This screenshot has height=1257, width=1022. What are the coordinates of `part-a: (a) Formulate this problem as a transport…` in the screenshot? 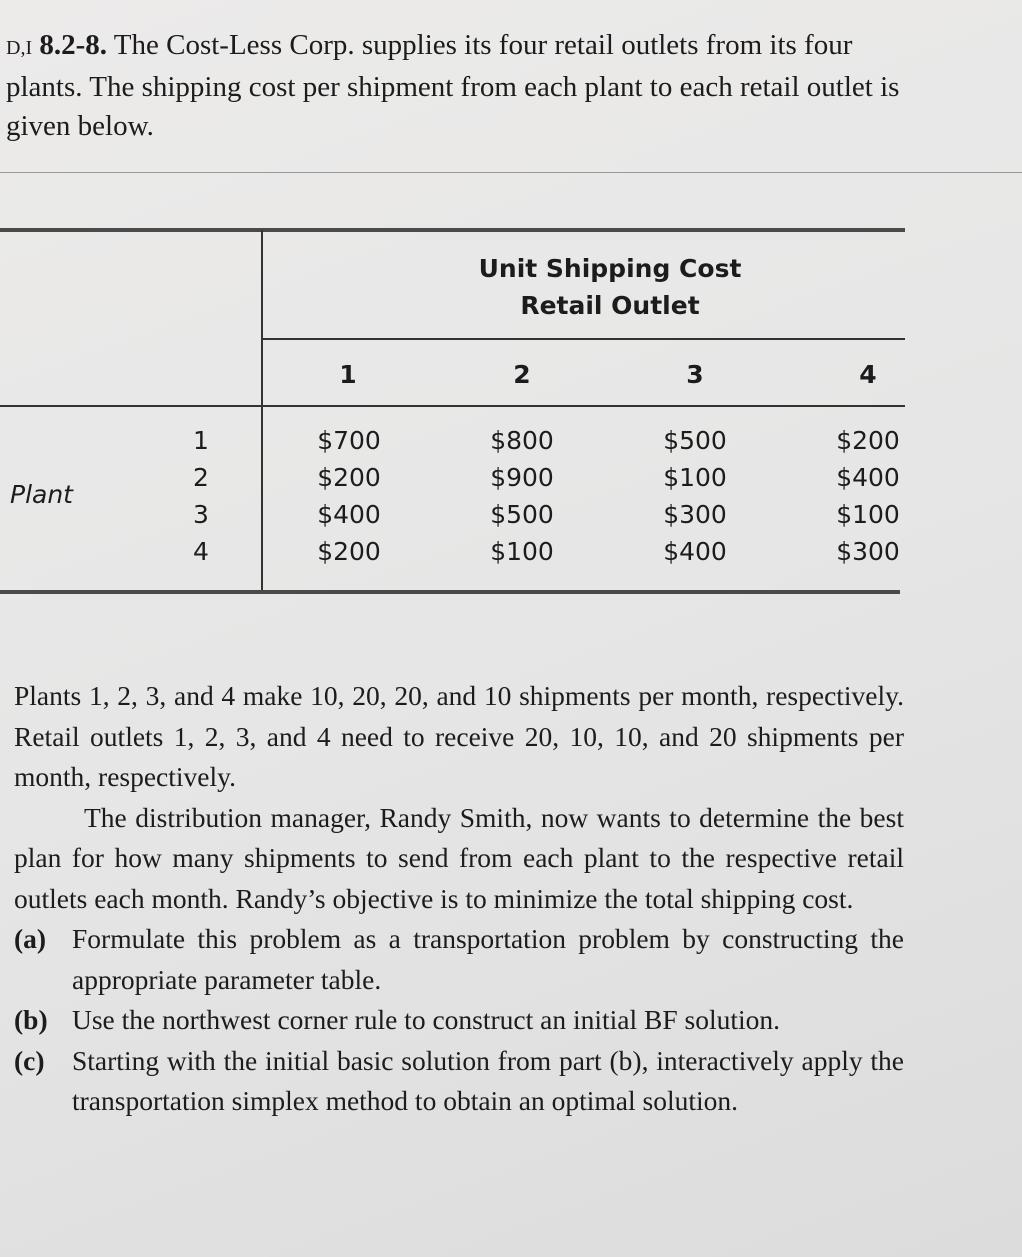 It's located at (459, 959).